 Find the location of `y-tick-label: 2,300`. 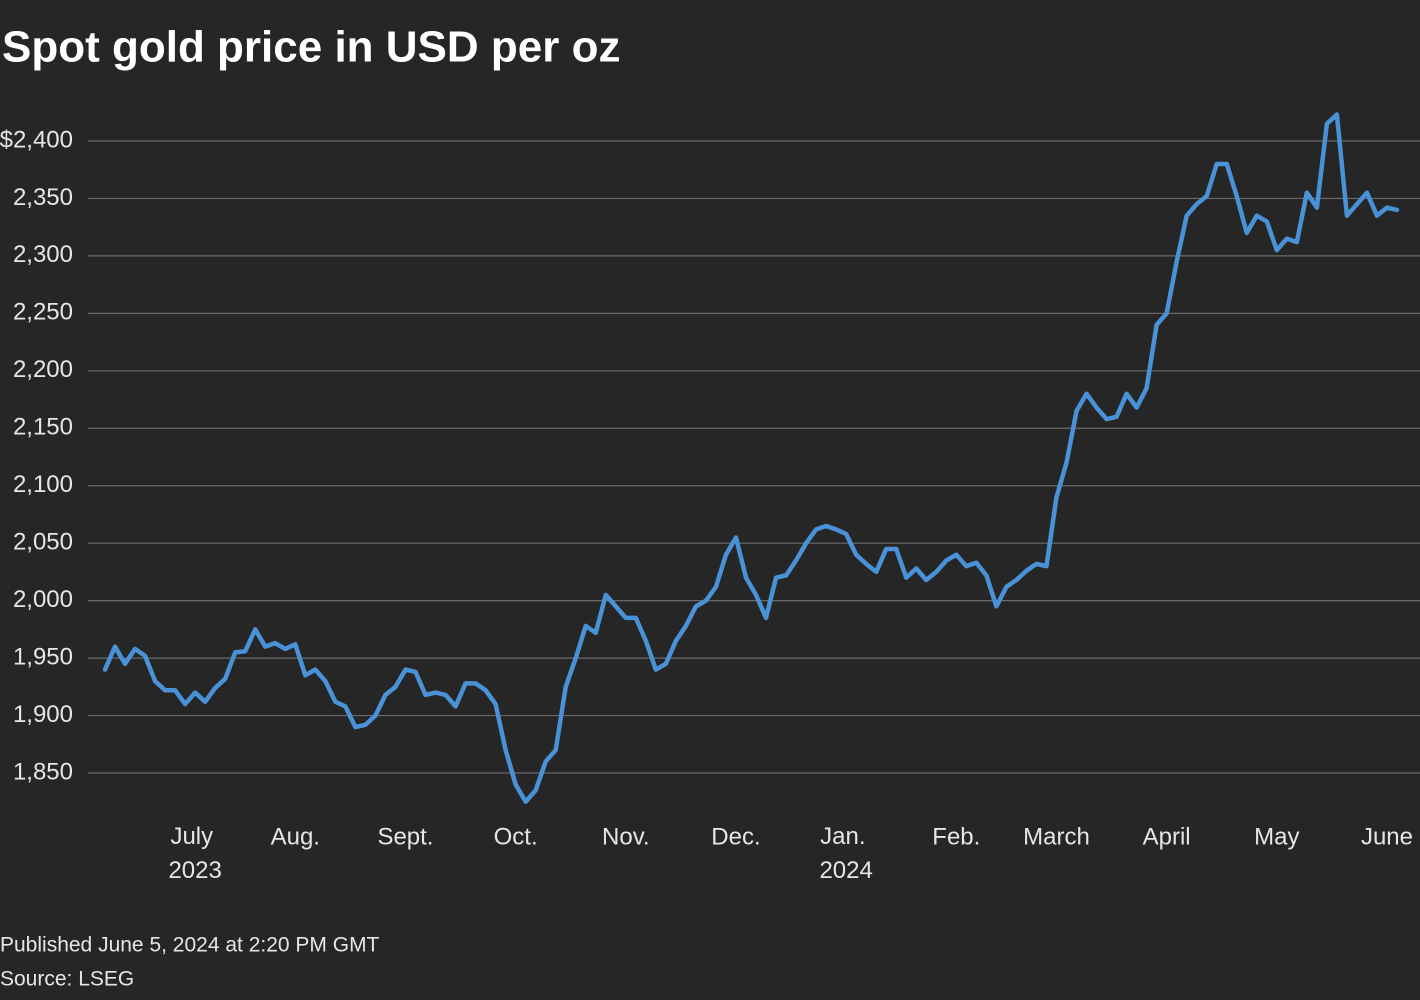

y-tick-label: 2,300 is located at coordinates (43, 254).